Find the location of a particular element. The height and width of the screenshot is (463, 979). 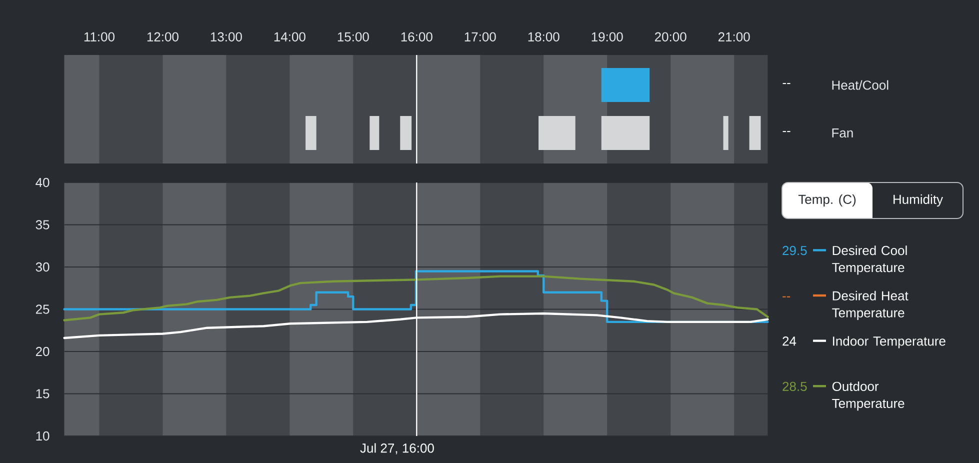

x-tick-label: 17:00 is located at coordinates (480, 37).